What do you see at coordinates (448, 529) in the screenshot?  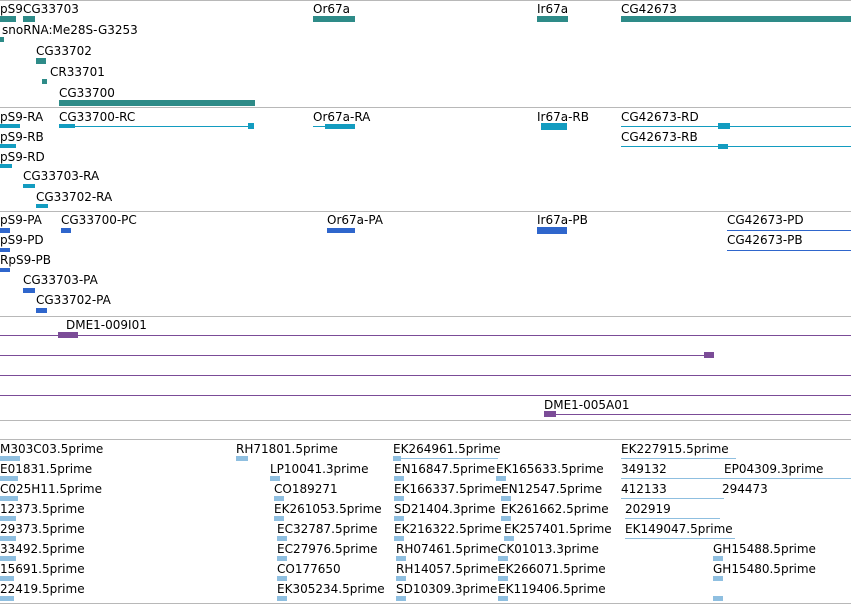 I see `est-label: EK216322.5prime` at bounding box center [448, 529].